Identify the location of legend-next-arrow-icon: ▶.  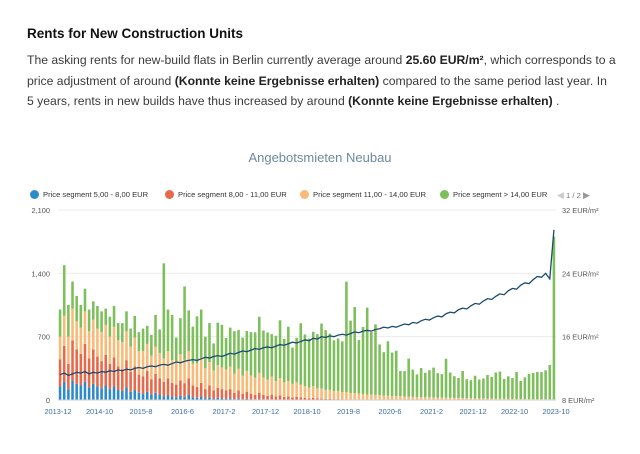
(586, 195).